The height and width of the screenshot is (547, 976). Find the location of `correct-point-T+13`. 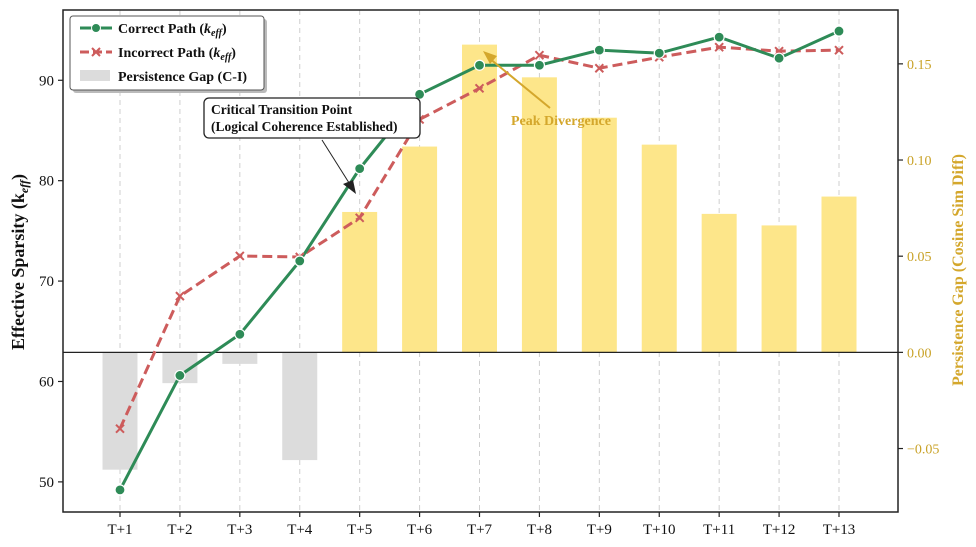

correct-point-T+13 is located at coordinates (839, 31).